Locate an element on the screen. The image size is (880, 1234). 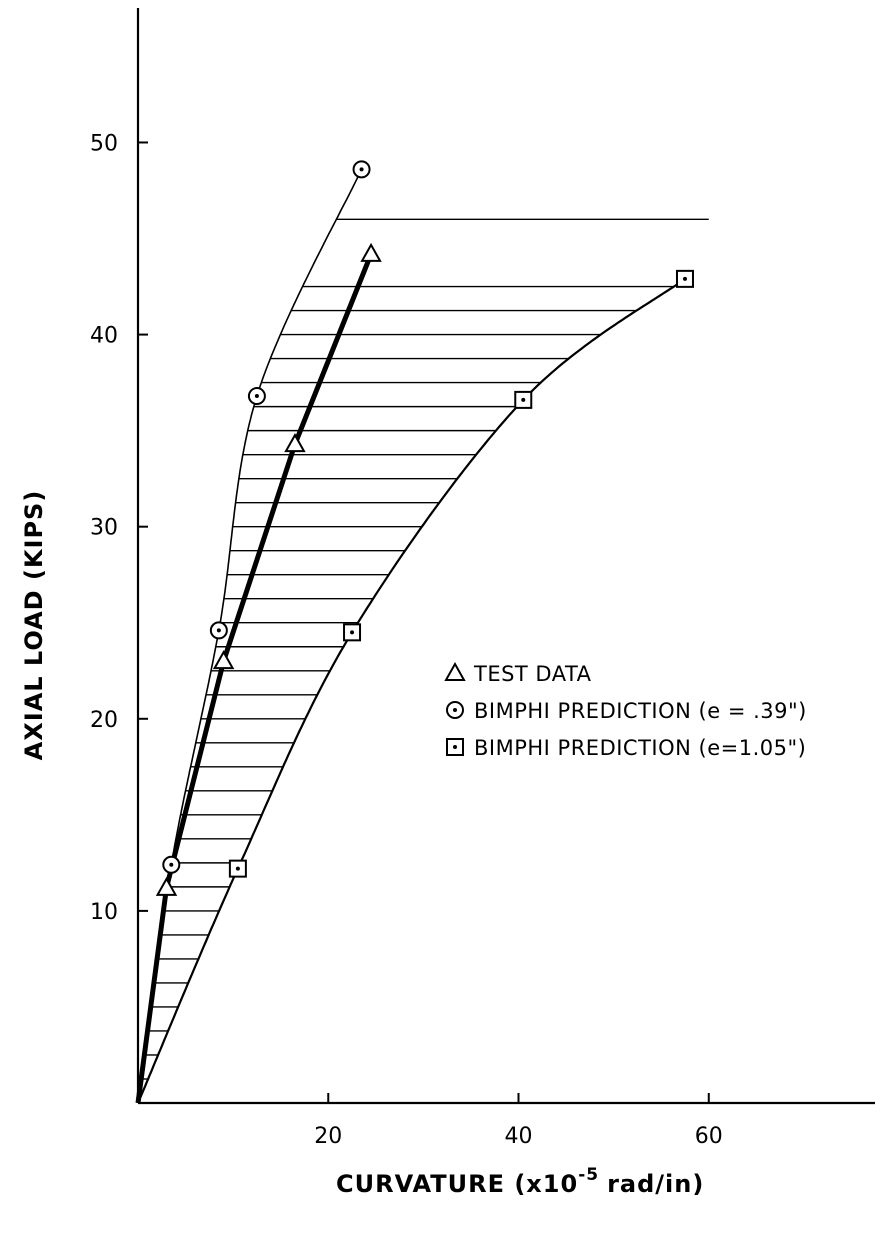
x-axis-title-main: CURVATURE (x10 is located at coordinates (457, 1184).